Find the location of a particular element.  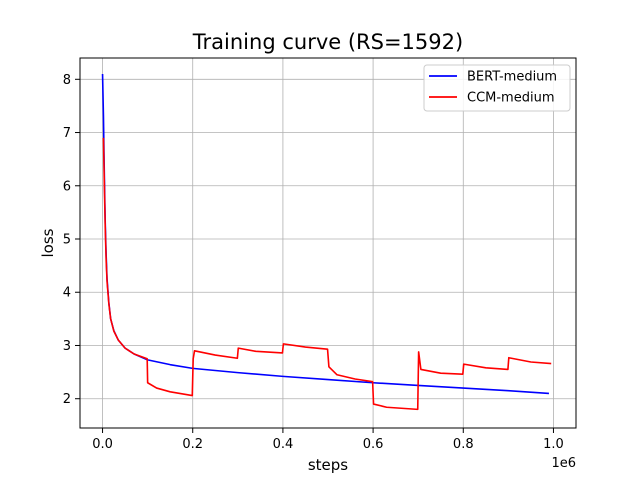

x-axis-title: steps is located at coordinates (328, 465).